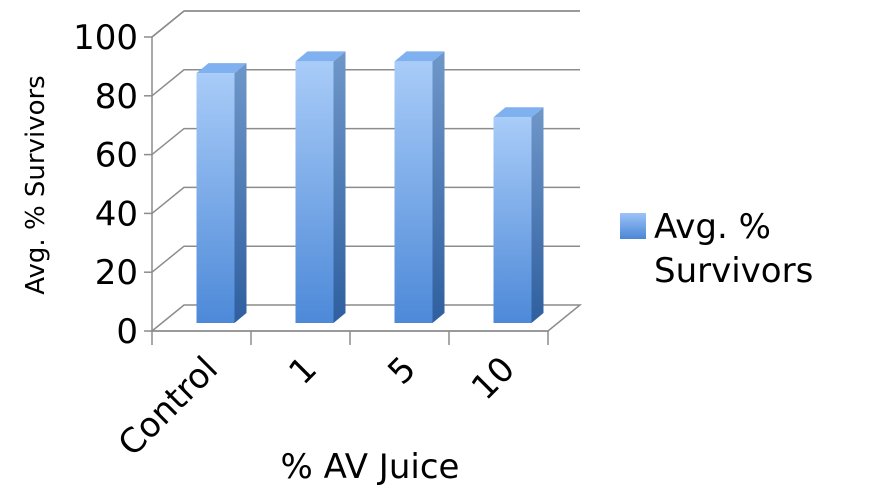 This screenshot has height=494, width=880. What do you see at coordinates (370, 467) in the screenshot?
I see `x-axis-label: % AV Juice` at bounding box center [370, 467].